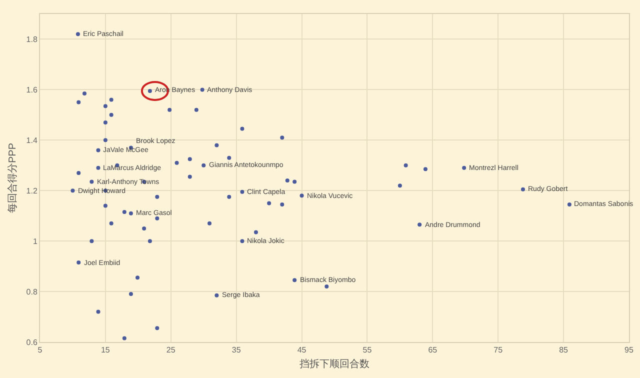 The image size is (640, 378). I want to click on y-tick-label: 1.8, so click(32, 39).